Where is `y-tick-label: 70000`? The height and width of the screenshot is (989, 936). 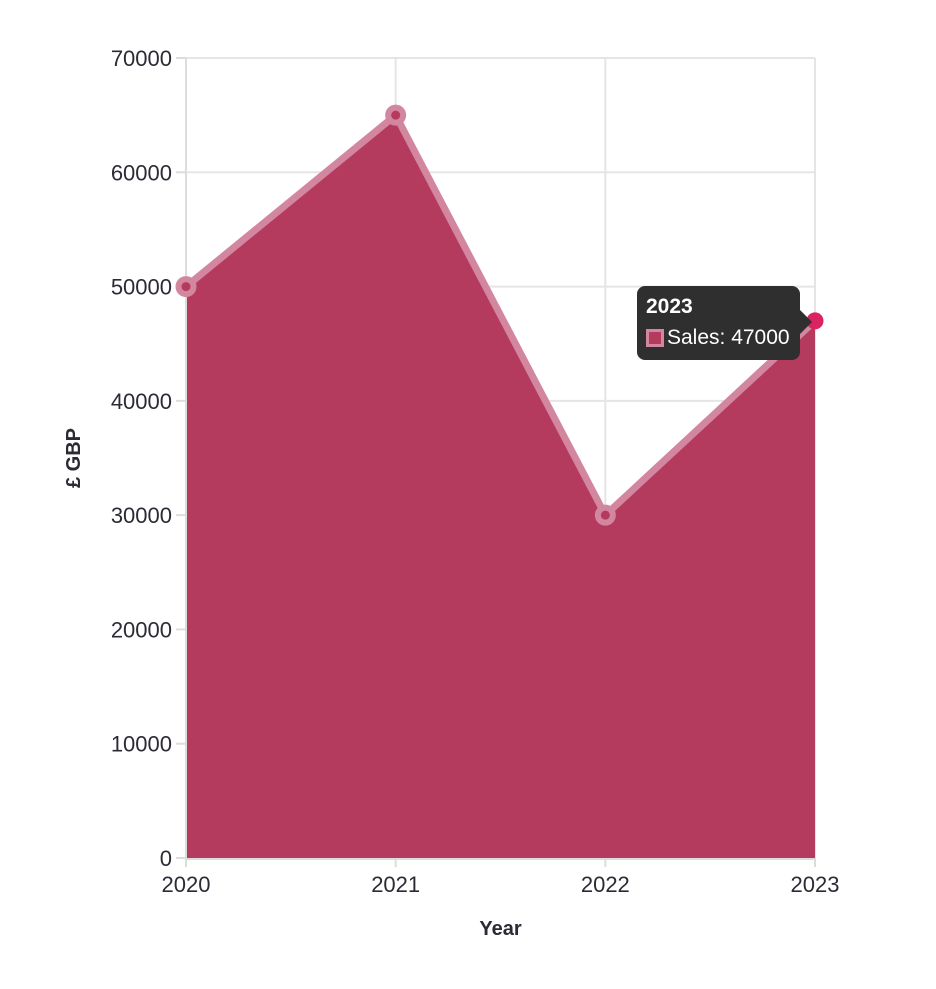
y-tick-label: 70000 is located at coordinates (141, 58).